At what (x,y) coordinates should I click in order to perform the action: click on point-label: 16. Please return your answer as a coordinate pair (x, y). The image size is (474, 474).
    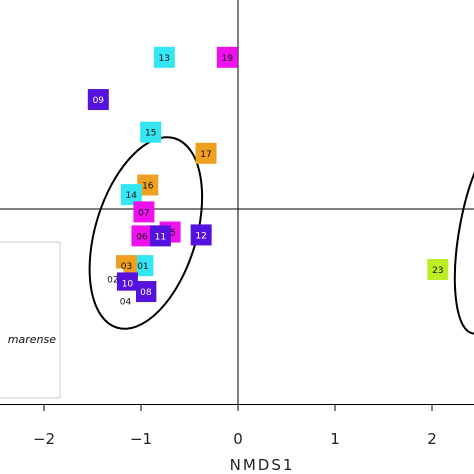
    Looking at the image, I should click on (148, 187).